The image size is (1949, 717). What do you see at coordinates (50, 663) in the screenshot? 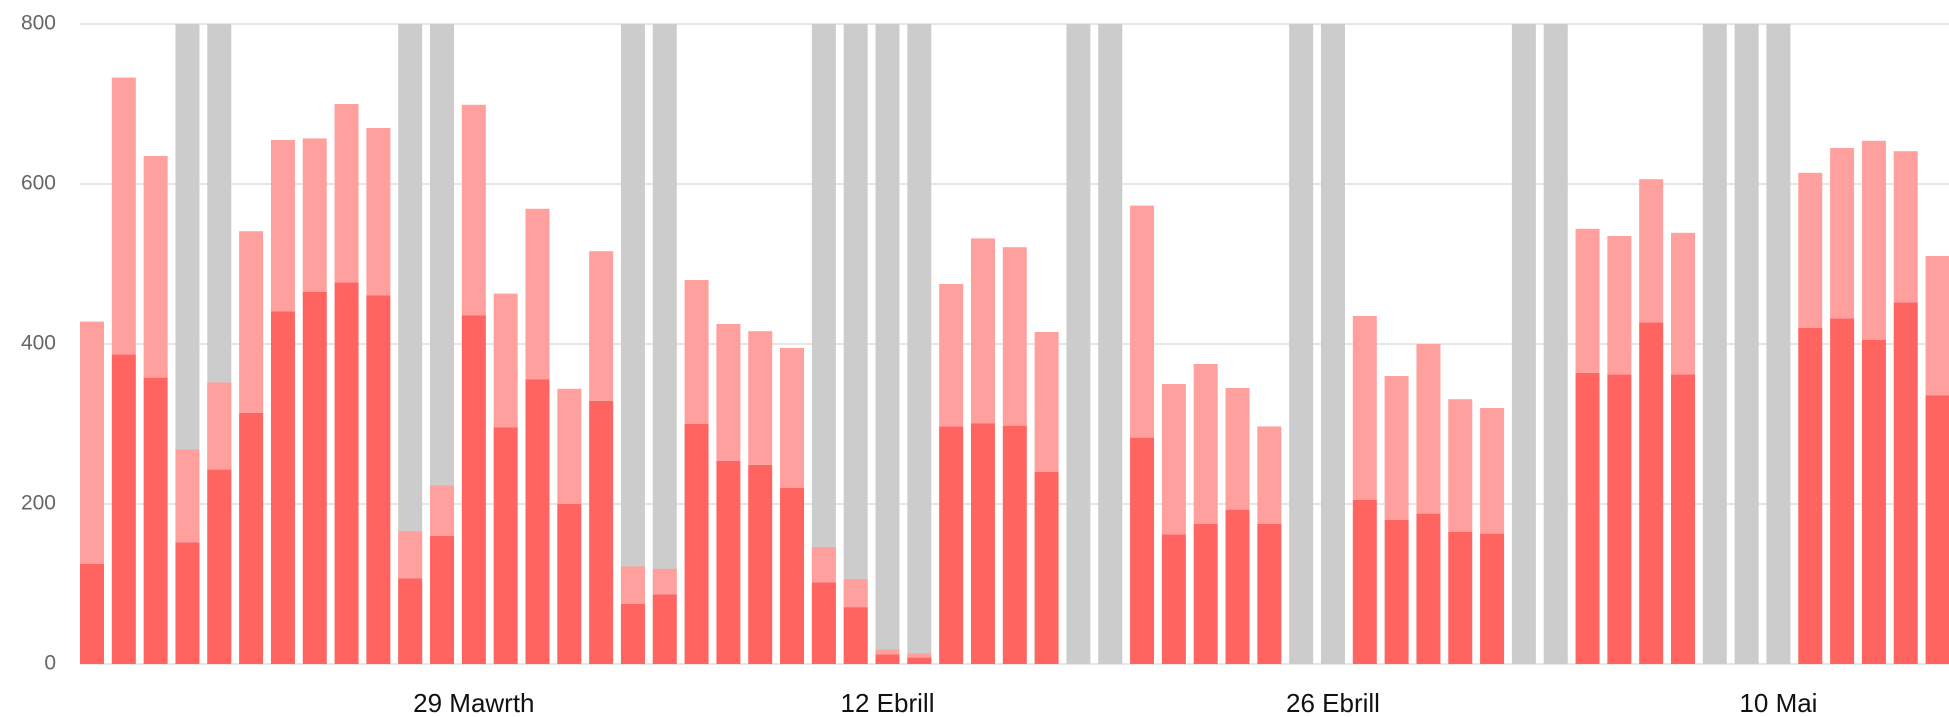
I see `y-tick-label: 0` at bounding box center [50, 663].